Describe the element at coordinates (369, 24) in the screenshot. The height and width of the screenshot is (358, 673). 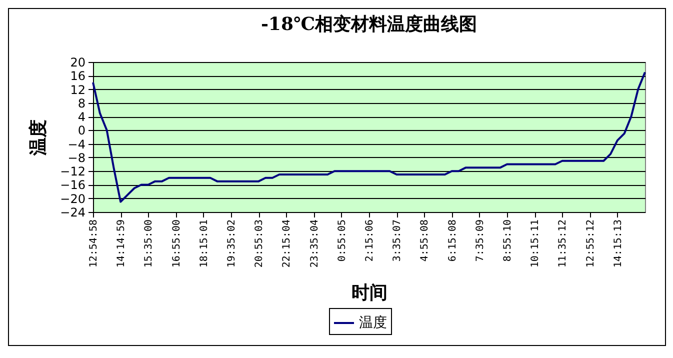
I see `chart-title: -18℃相变材料温度曲线图` at that location.